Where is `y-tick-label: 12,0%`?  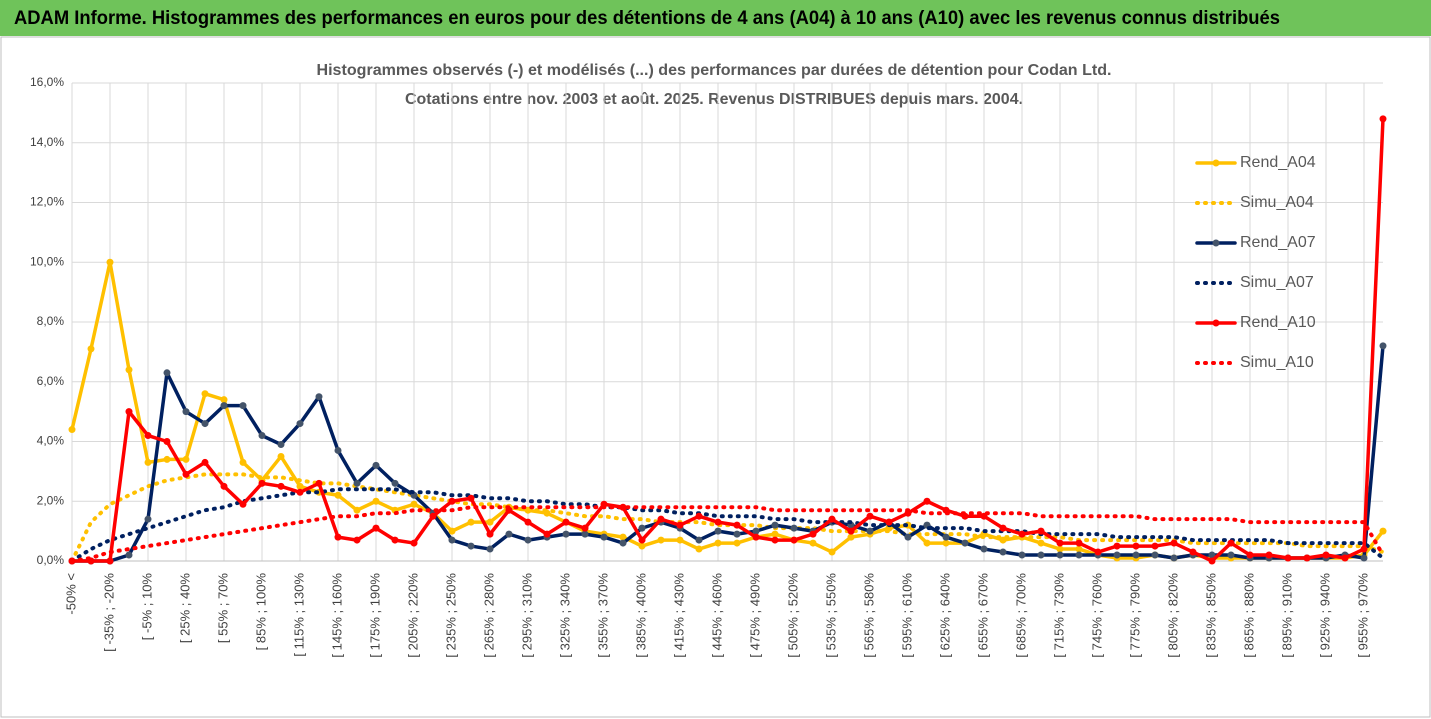
y-tick-label: 12,0% is located at coordinates (47, 202).